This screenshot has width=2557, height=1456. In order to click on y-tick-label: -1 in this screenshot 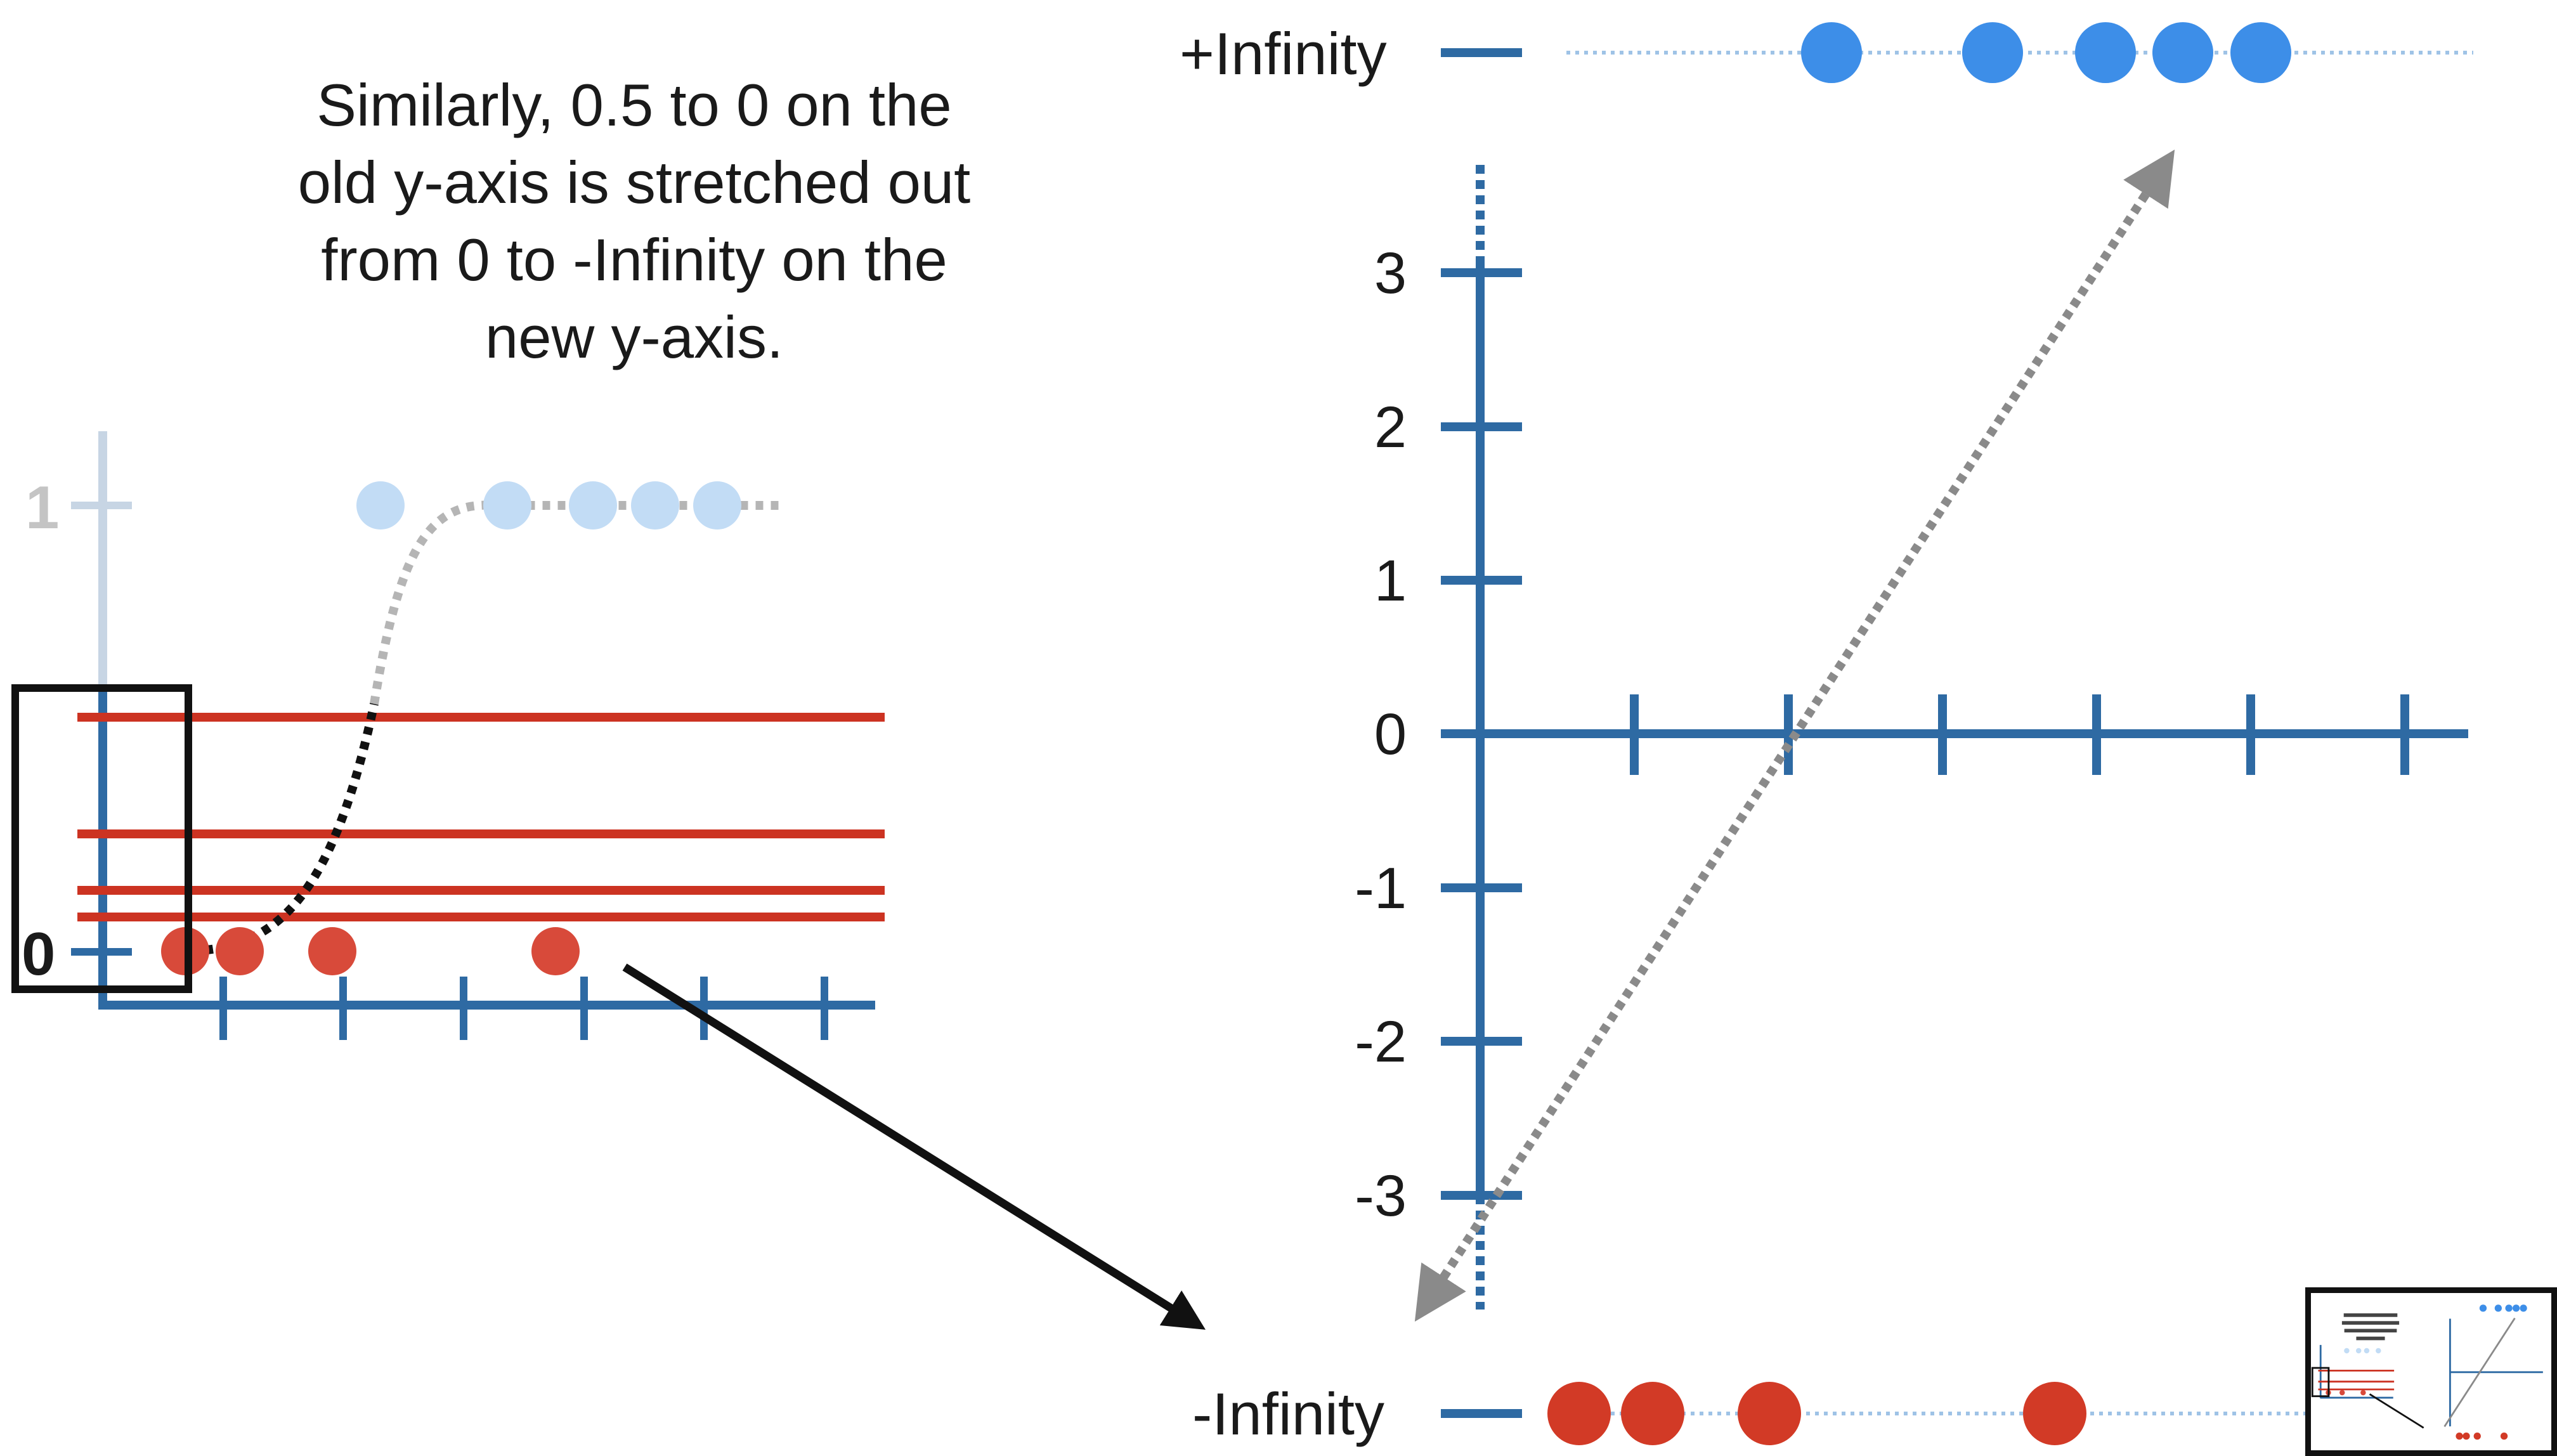, I will do `click(1381, 888)`.